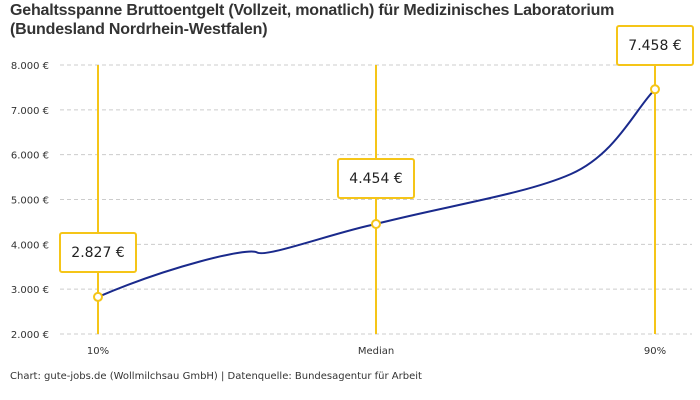 This screenshot has height=400, width=700. What do you see at coordinates (655, 351) in the screenshot?
I see `x-tick-label: 90%` at bounding box center [655, 351].